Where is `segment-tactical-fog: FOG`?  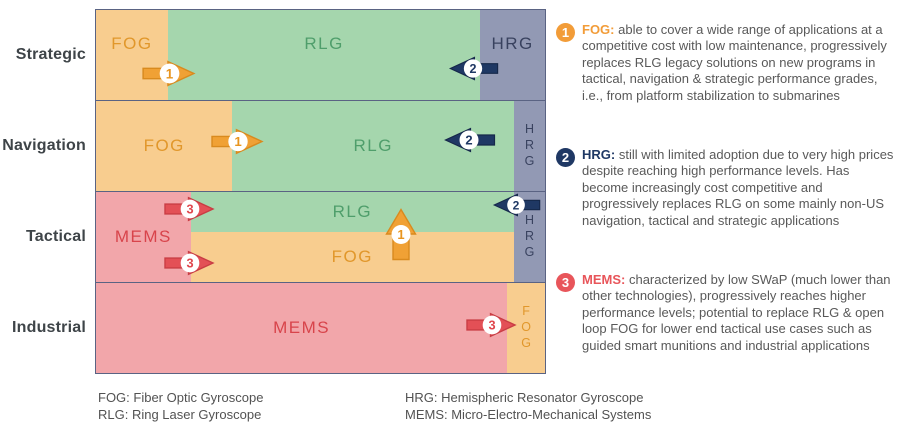 segment-tactical-fog: FOG is located at coordinates (352, 256).